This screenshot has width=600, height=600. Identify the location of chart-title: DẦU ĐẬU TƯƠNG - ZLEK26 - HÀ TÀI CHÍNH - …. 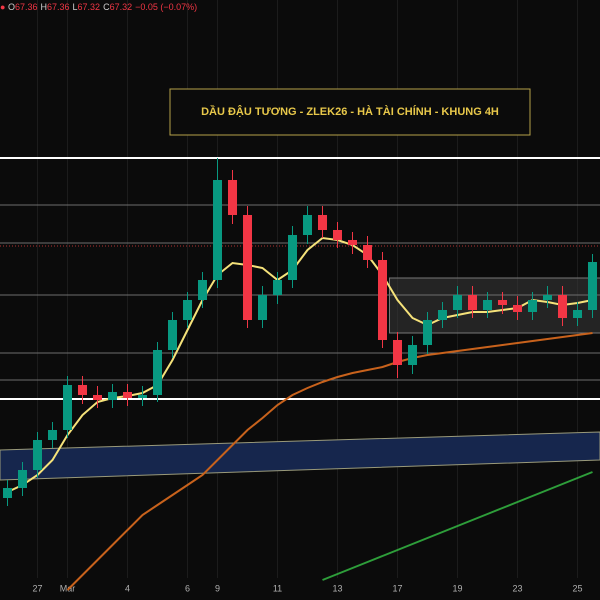
(350, 111).